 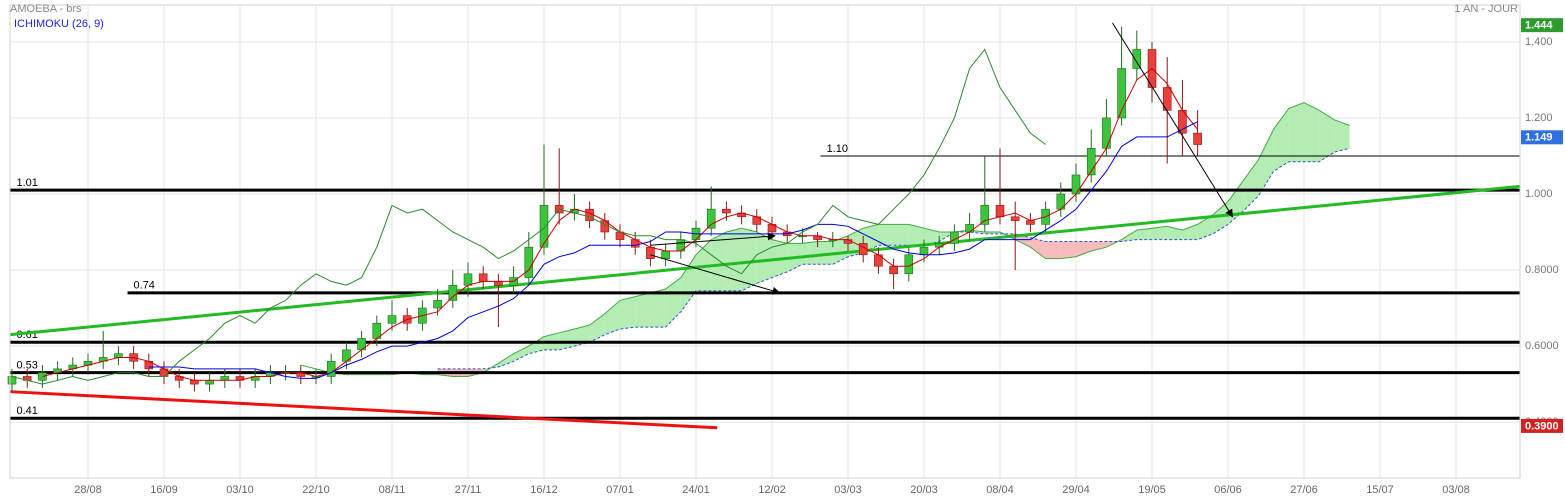 What do you see at coordinates (1542, 346) in the screenshot?
I see `y-tick-label: 0.6000` at bounding box center [1542, 346].